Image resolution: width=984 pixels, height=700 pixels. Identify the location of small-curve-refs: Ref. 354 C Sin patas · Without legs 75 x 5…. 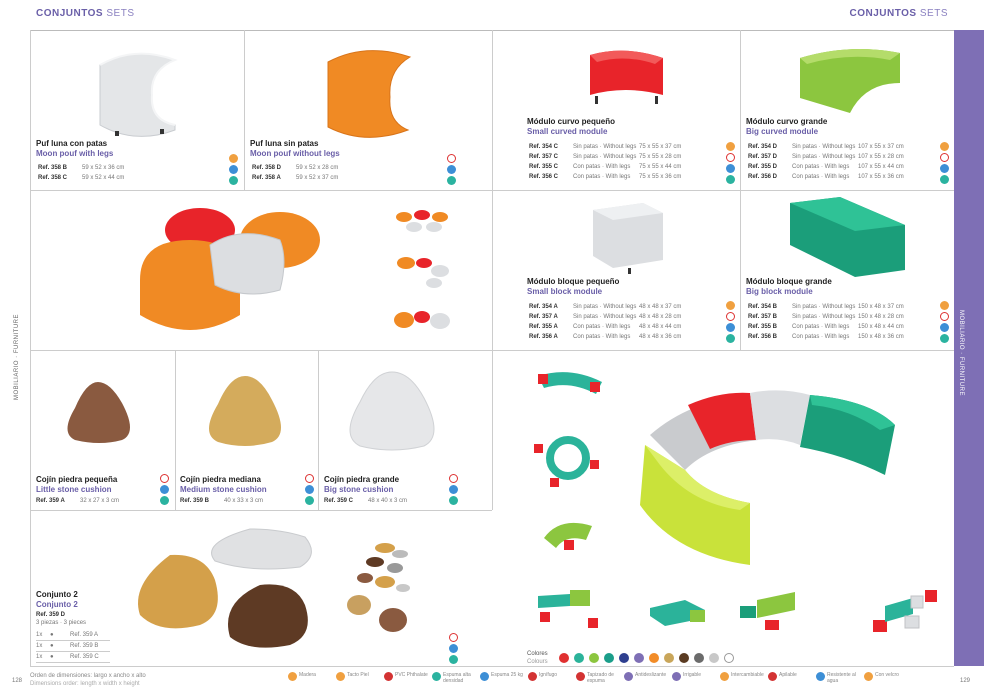
(605, 162).